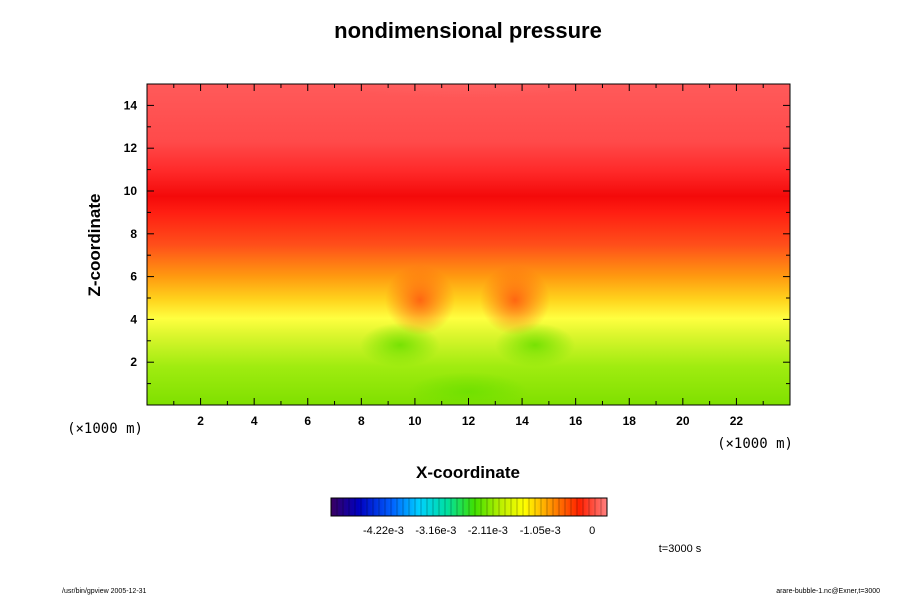  I want to click on y-axis-label: Z-coordinate, so click(94, 245).